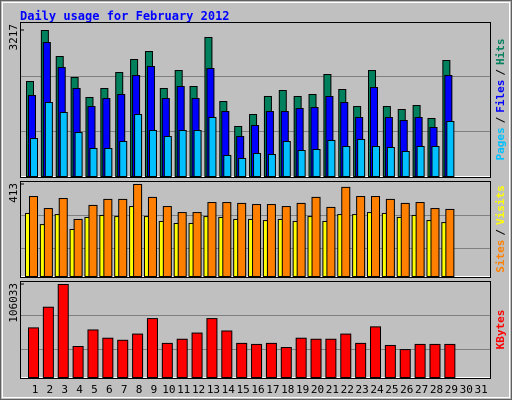 This screenshot has width=512, height=400. What do you see at coordinates (451, 389) in the screenshot?
I see `x-tick-label: 29` at bounding box center [451, 389].